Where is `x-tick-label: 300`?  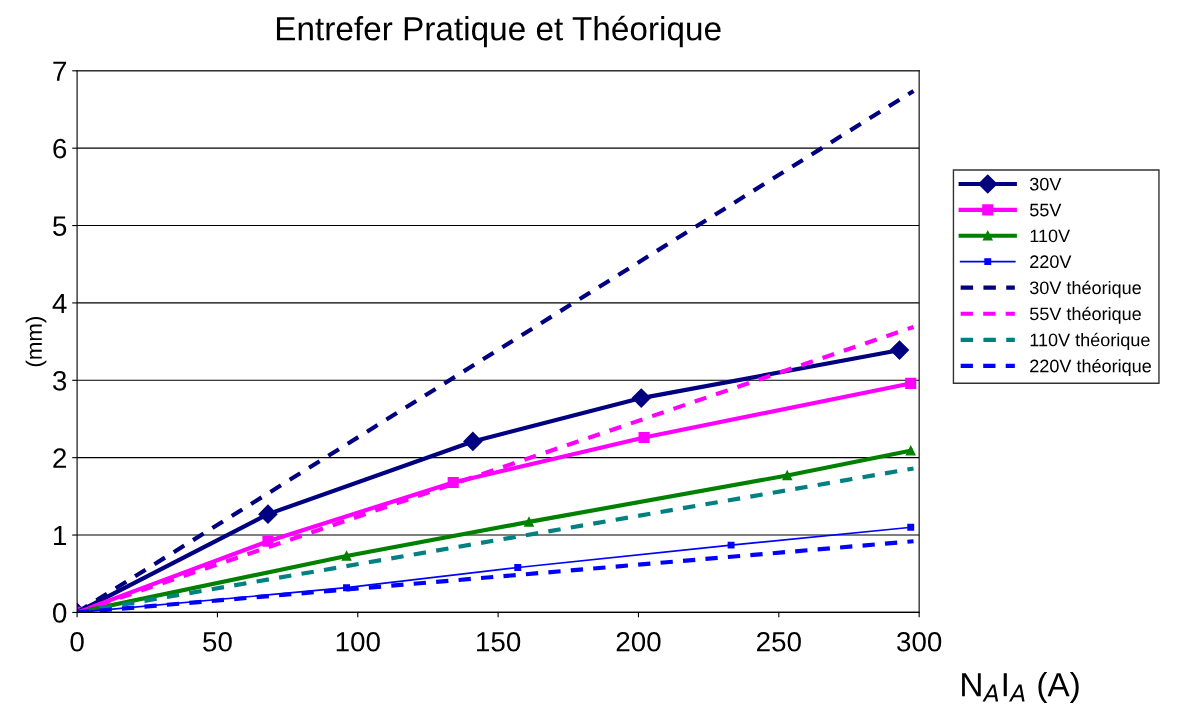
x-tick-label: 300 is located at coordinates (919, 641).